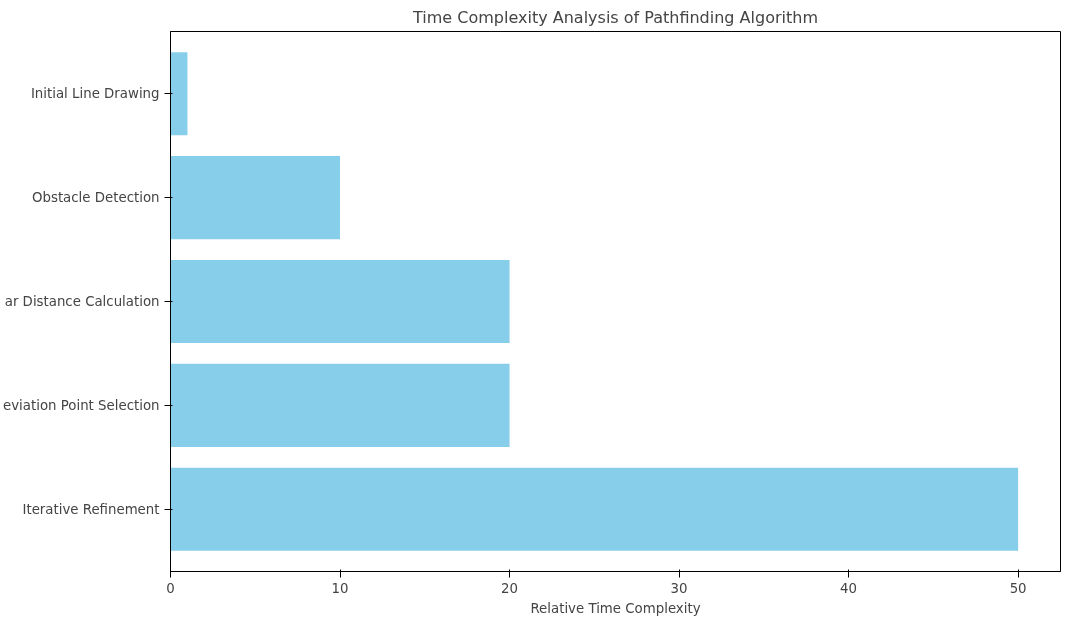 The width and height of the screenshot is (1088, 625). What do you see at coordinates (95, 94) in the screenshot?
I see `y-tick-label: Initial Line Drawing` at bounding box center [95, 94].